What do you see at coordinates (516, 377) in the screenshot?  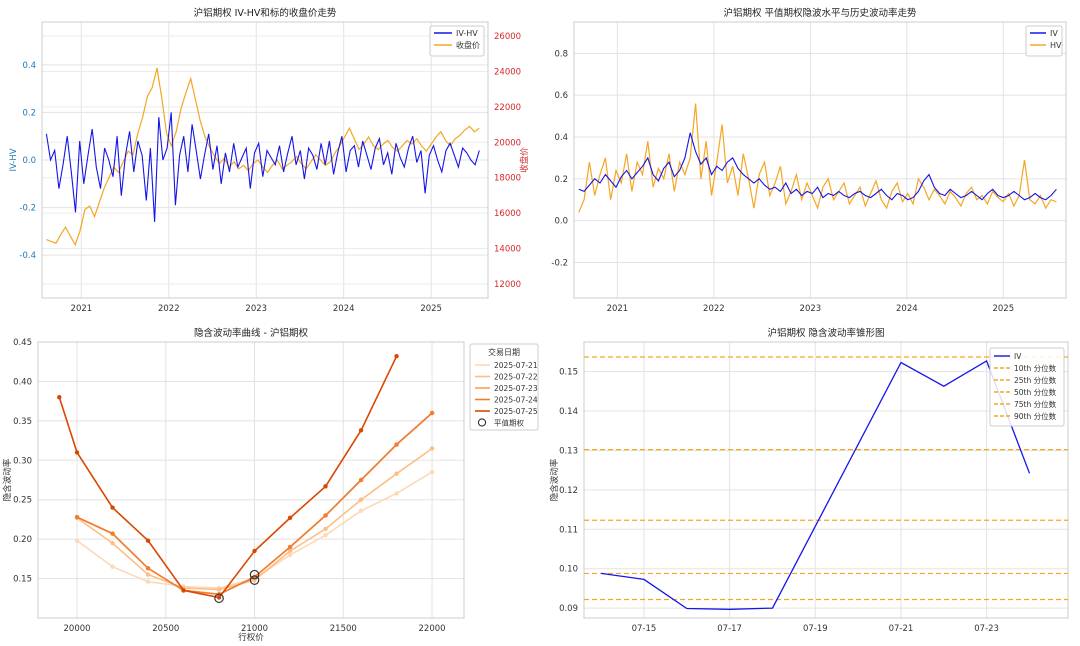 I see `legend-label: 2025-07-22` at bounding box center [516, 377].